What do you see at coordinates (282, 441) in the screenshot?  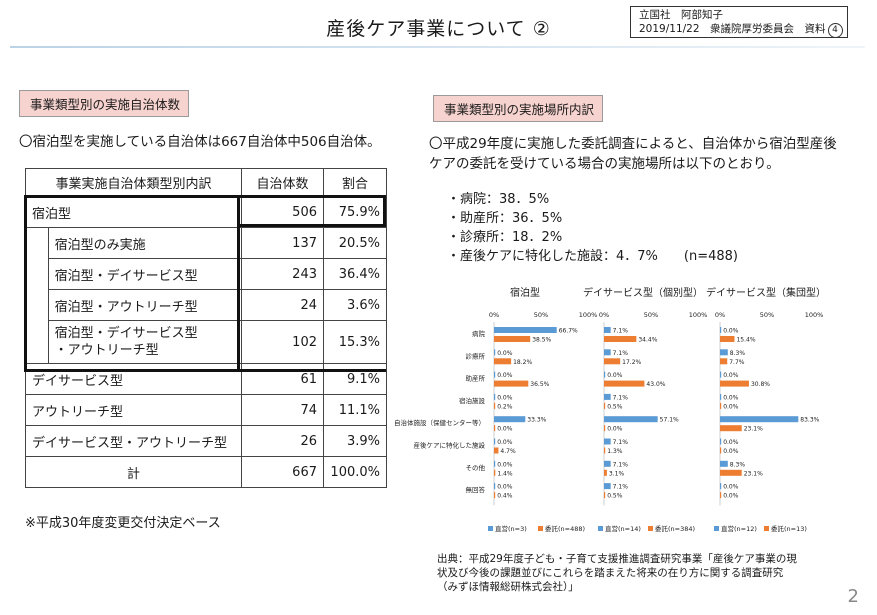 I see `row-count: 26` at bounding box center [282, 441].